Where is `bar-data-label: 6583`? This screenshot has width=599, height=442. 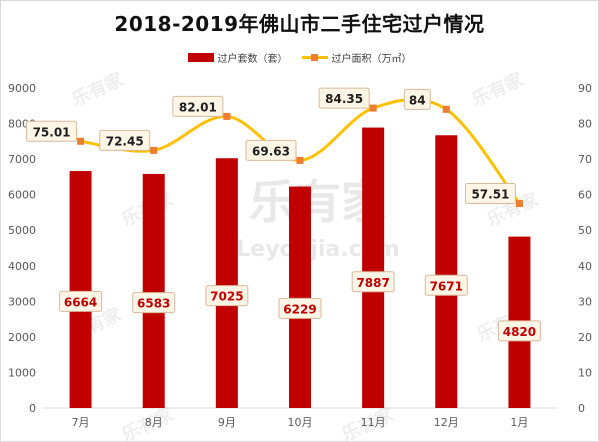 bar-data-label: 6583 is located at coordinates (153, 304).